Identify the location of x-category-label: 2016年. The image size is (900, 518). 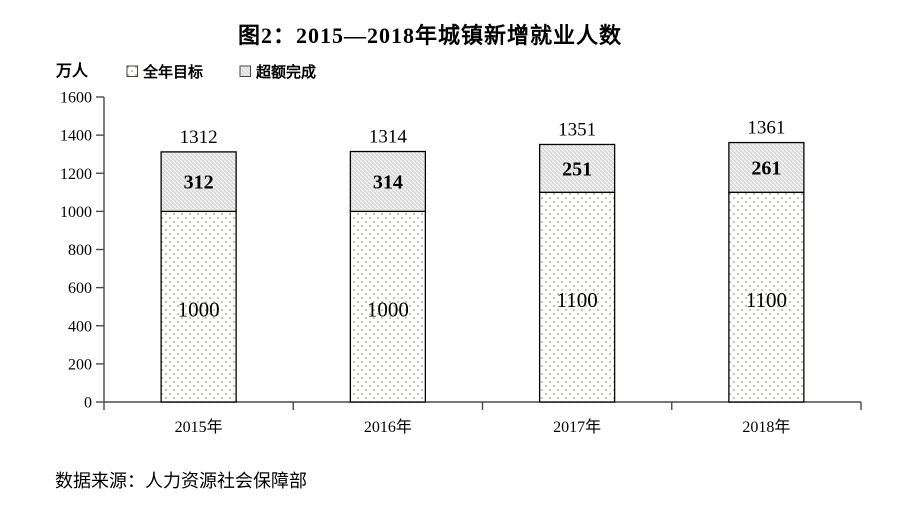
(388, 427).